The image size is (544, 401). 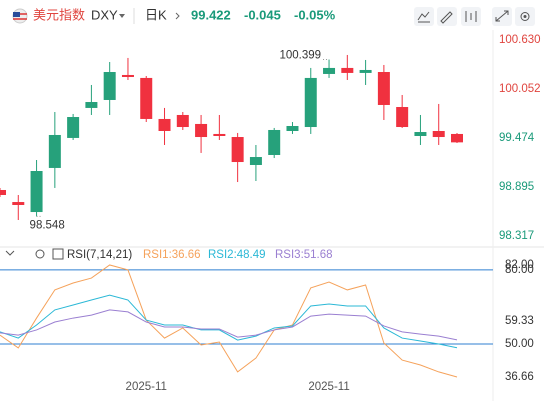 What do you see at coordinates (520, 40) in the screenshot?
I see `y-tick-label: 100.630` at bounding box center [520, 40].